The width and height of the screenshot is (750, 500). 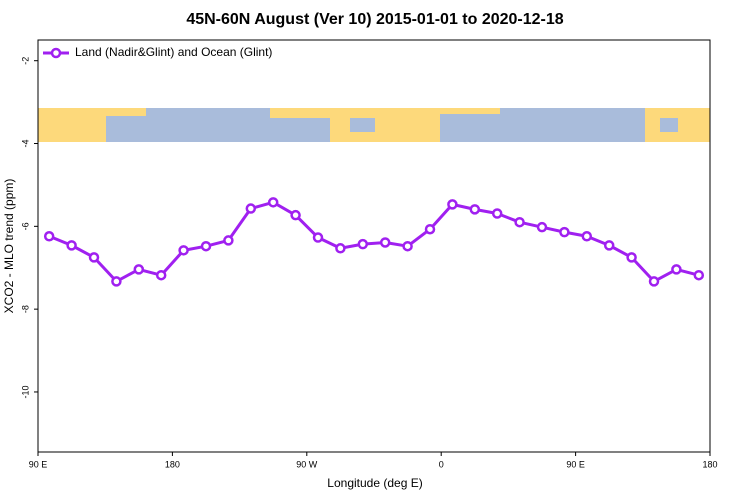 I want to click on y-tick-label: -8, so click(x=25, y=309).